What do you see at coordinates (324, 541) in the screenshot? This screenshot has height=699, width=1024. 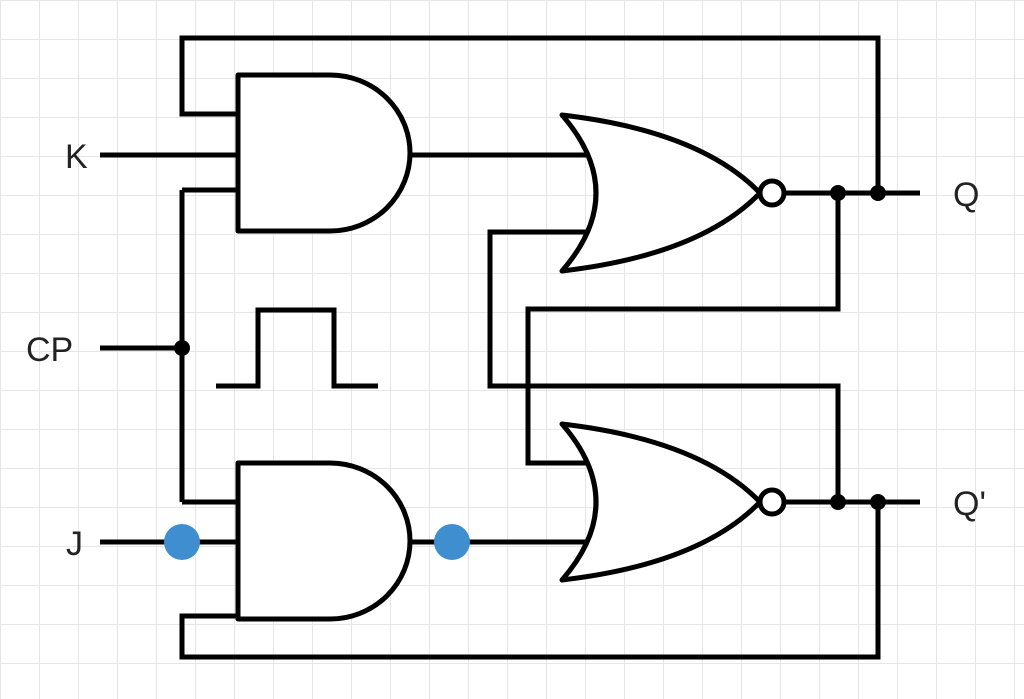 I see `and-gate-j` at bounding box center [324, 541].